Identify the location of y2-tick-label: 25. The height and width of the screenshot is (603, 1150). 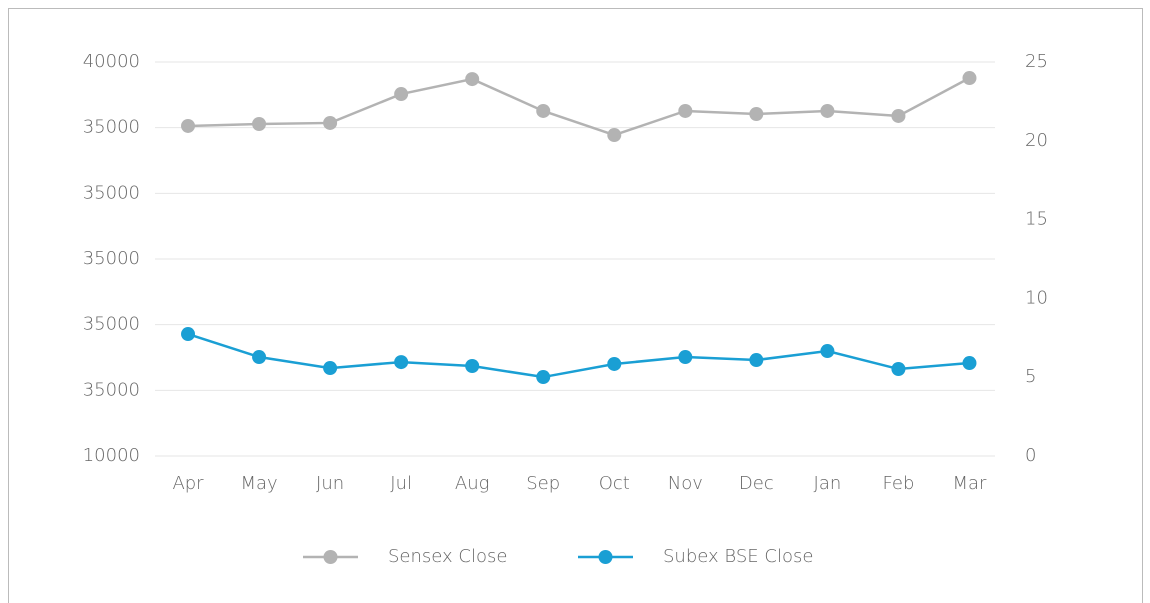
(1036, 61).